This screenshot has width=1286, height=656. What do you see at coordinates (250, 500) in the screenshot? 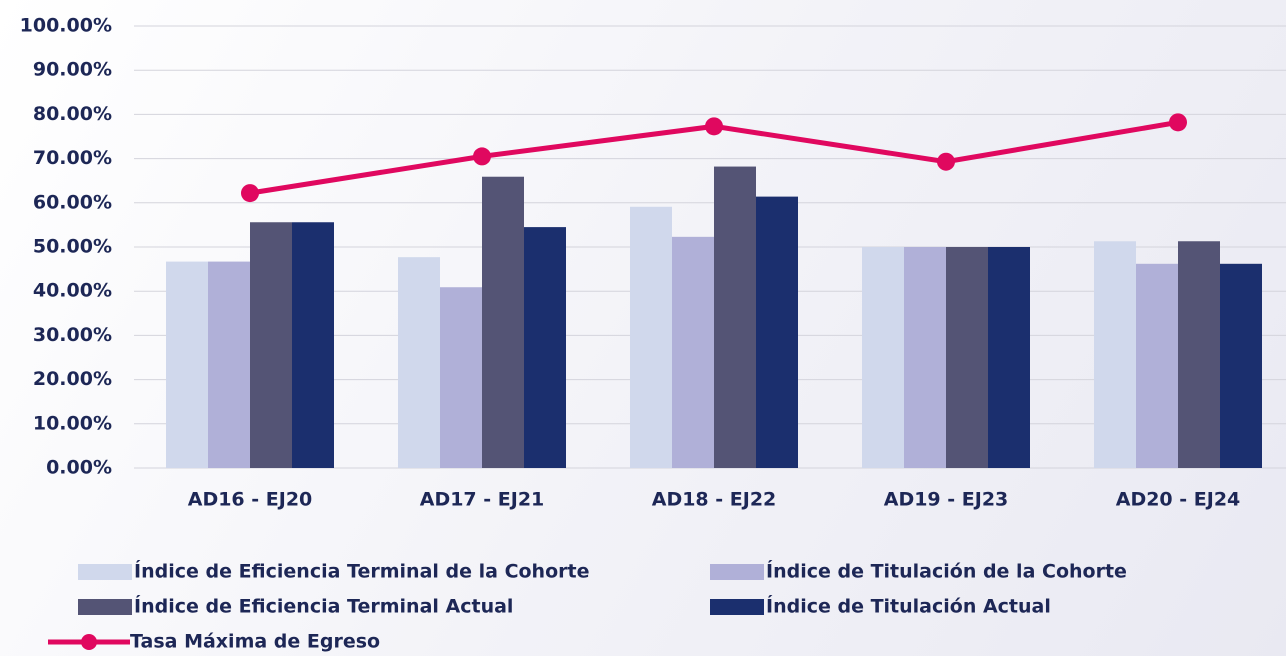
I see `x-tick-label: AD16 - EJ20` at bounding box center [250, 500].